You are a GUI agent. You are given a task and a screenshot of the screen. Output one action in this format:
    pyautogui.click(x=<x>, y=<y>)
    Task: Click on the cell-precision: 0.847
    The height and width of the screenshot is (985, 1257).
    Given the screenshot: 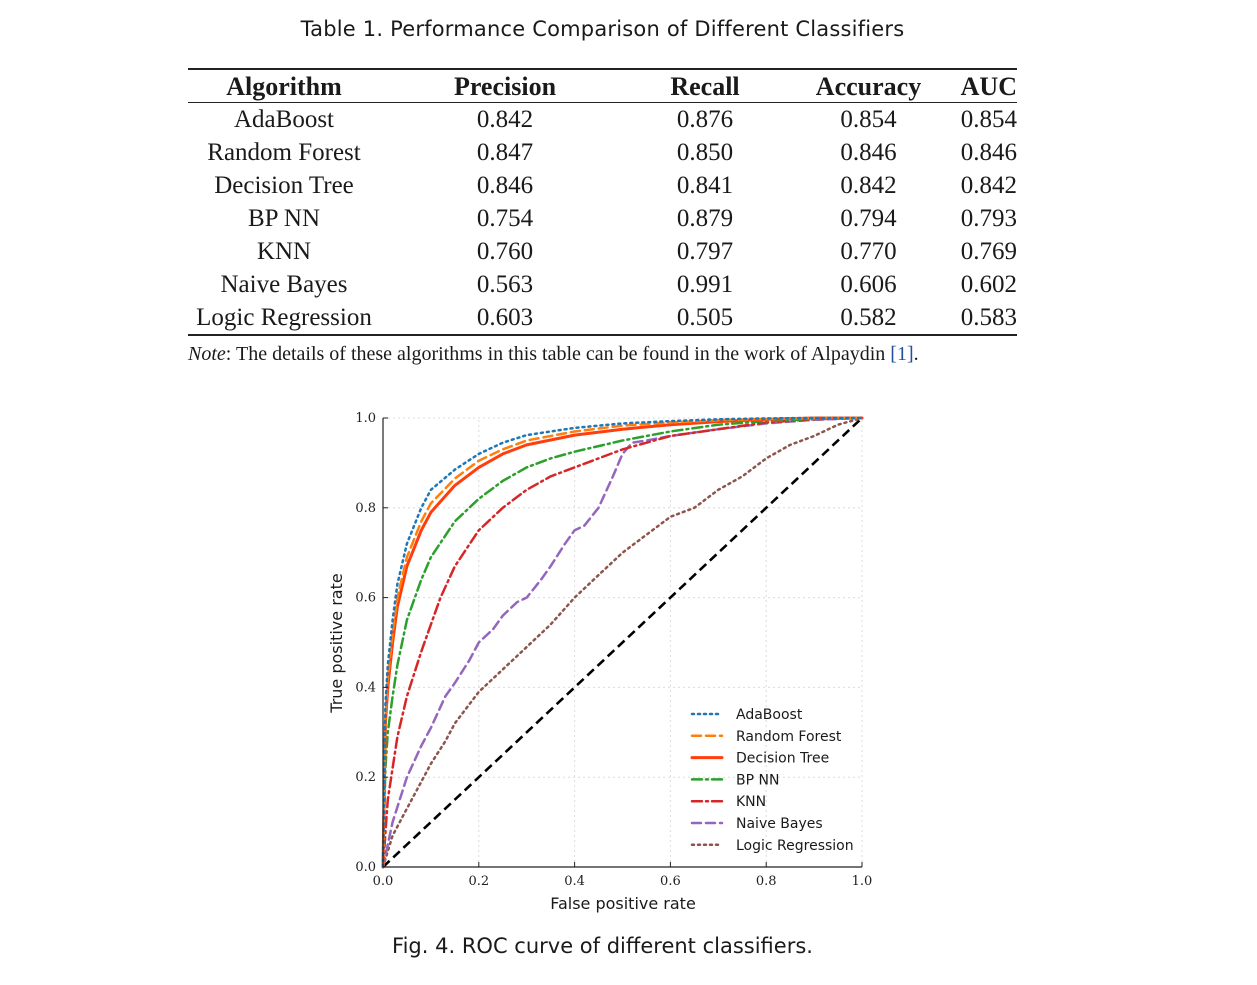 What is the action you would take?
    pyautogui.click(x=505, y=152)
    